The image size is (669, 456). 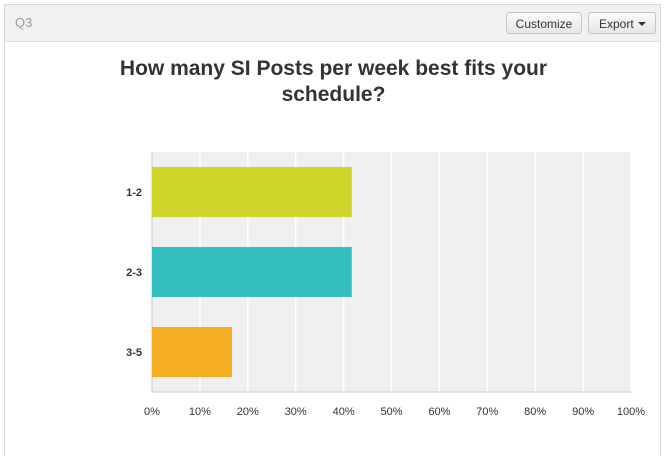 I want to click on x-tick-label: 80%, so click(x=535, y=412).